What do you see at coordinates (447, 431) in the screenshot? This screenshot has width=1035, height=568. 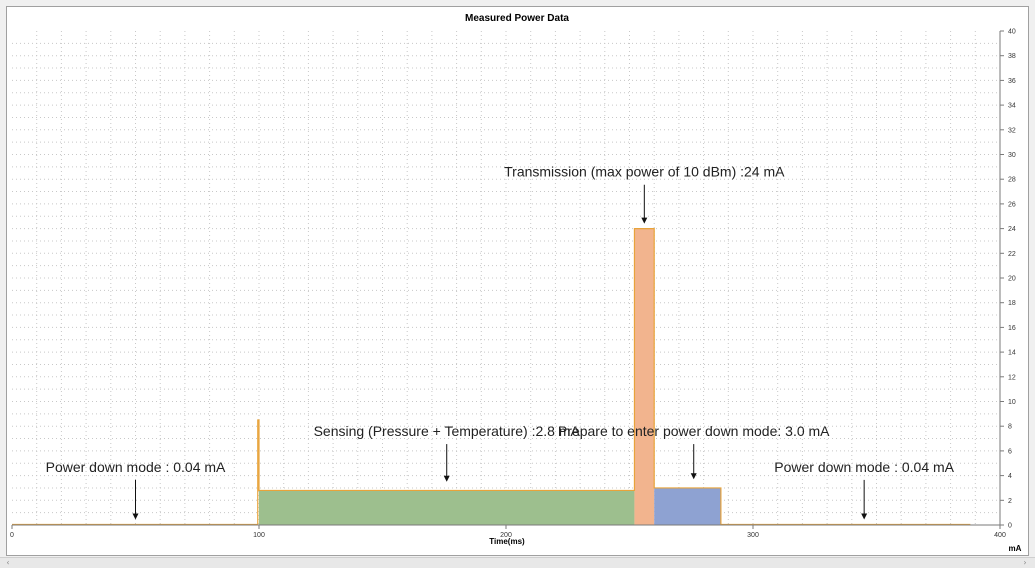 I see `annotation-label: Sensing (Pressure + Temperature) :2.8 mA` at bounding box center [447, 431].